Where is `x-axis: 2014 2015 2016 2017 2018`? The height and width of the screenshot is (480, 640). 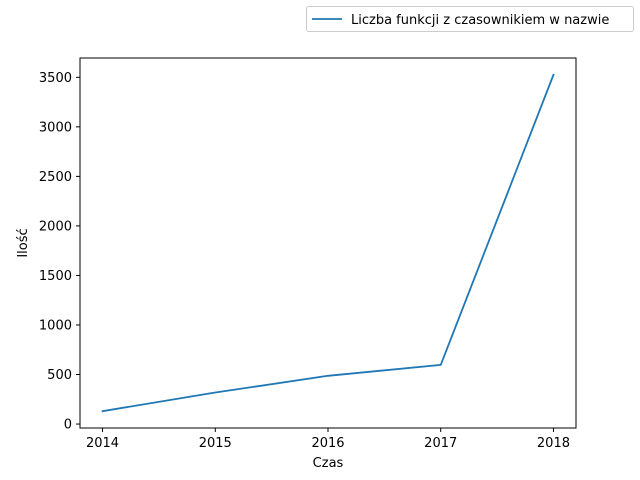 x-axis: 2014 2015 2016 2017 2018 is located at coordinates (328, 439).